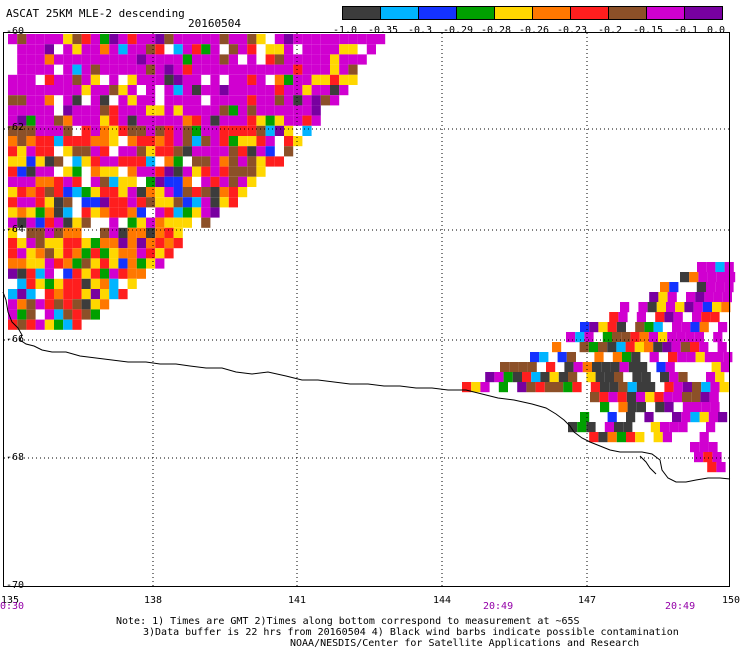 The height and width of the screenshot is (650, 740). I want to click on colorbar-tick-label: -0.35, so click(383, 30).